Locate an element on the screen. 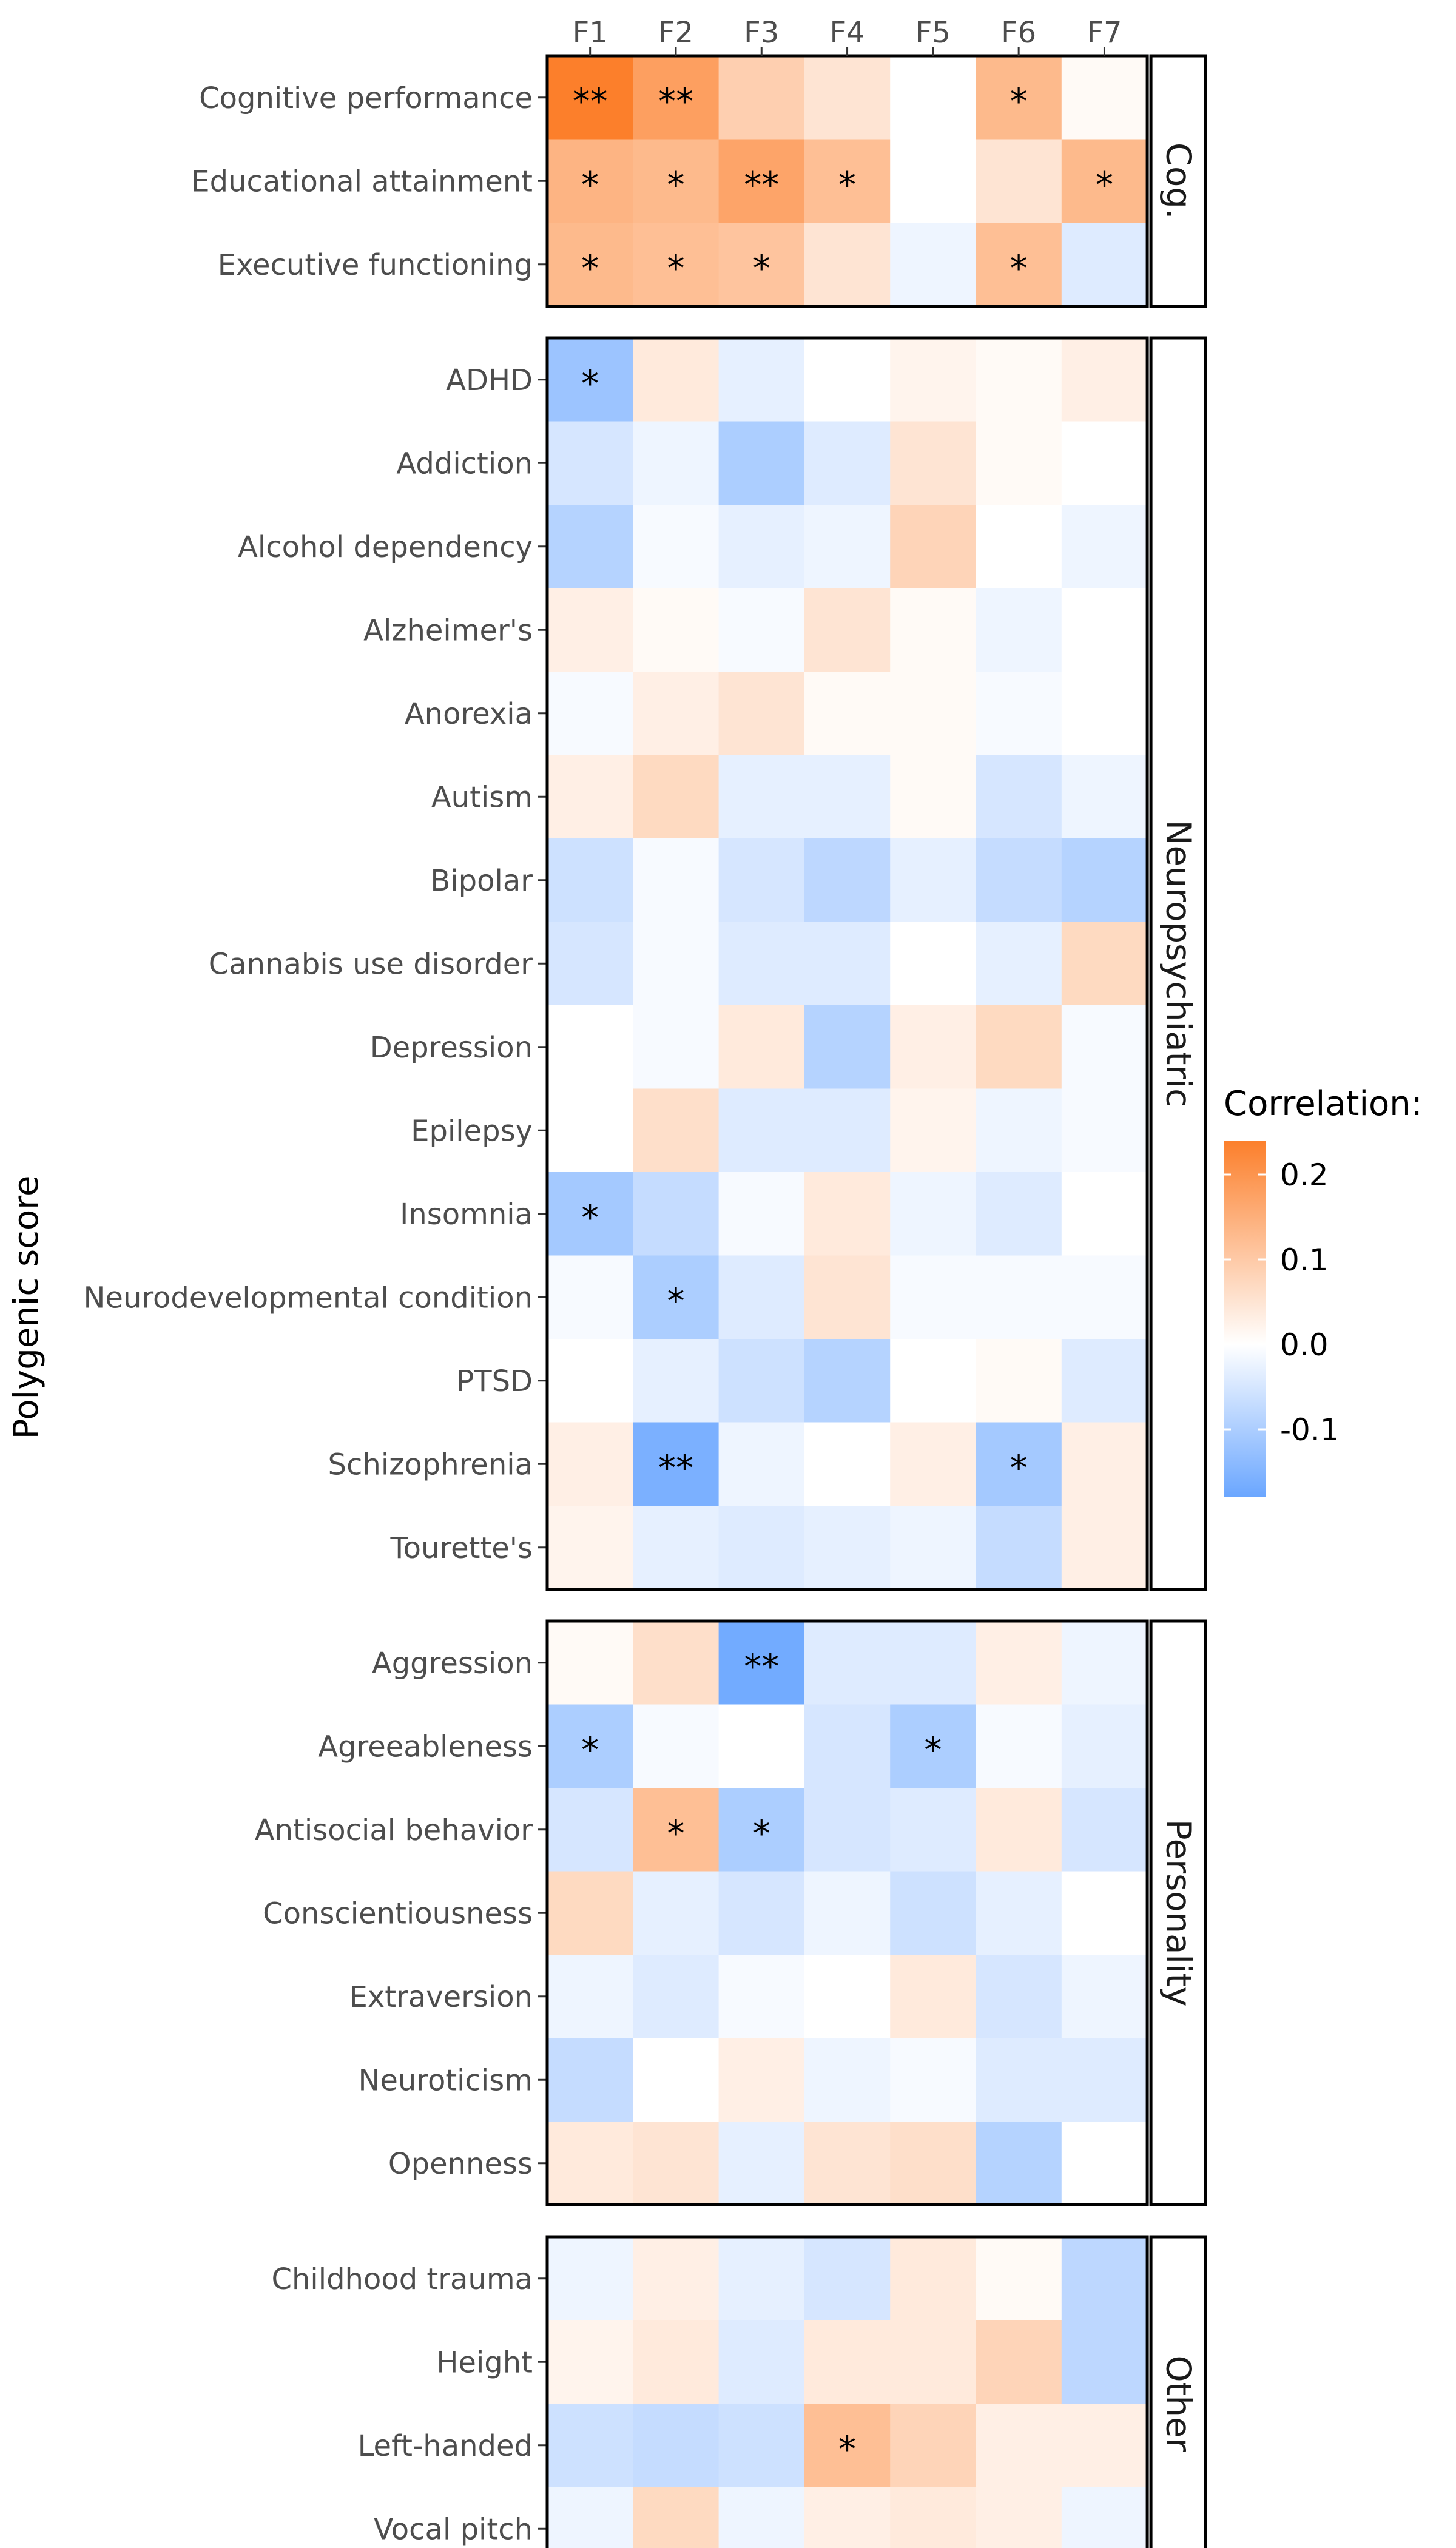  legend-tick-label: 0.2 is located at coordinates (1304, 1175).